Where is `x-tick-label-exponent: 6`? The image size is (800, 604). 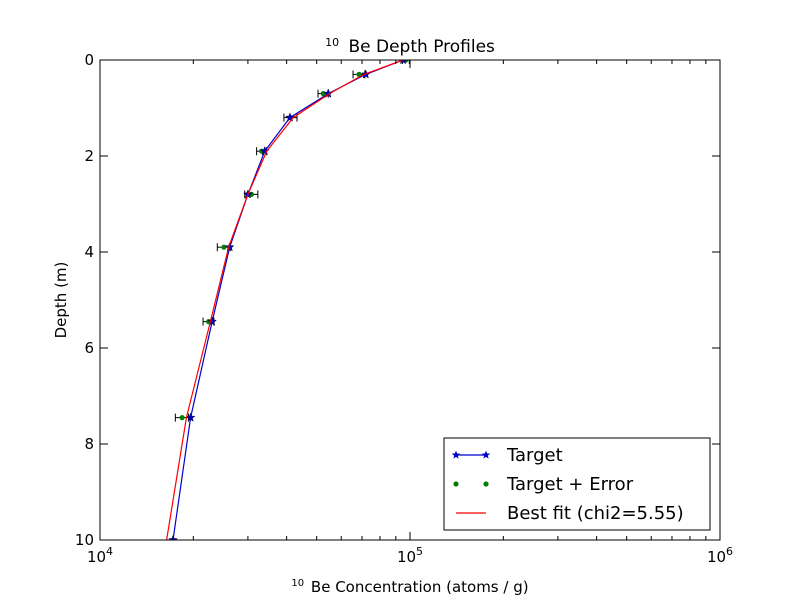 x-tick-label-exponent: 6 is located at coordinates (729, 551).